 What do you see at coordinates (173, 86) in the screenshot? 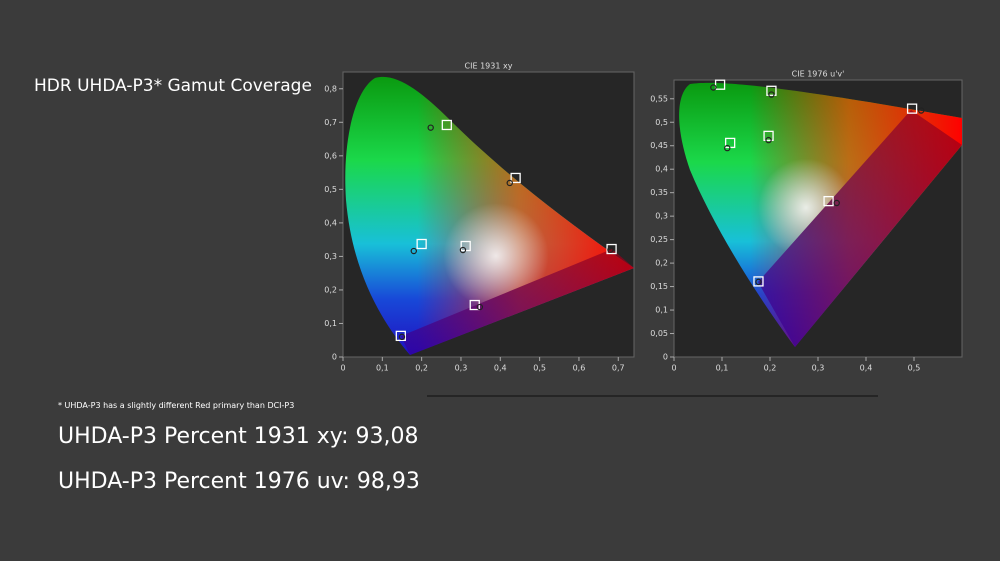
I see `slide-title: HDR UHDA-P3* Gamut Coverage` at bounding box center [173, 86].